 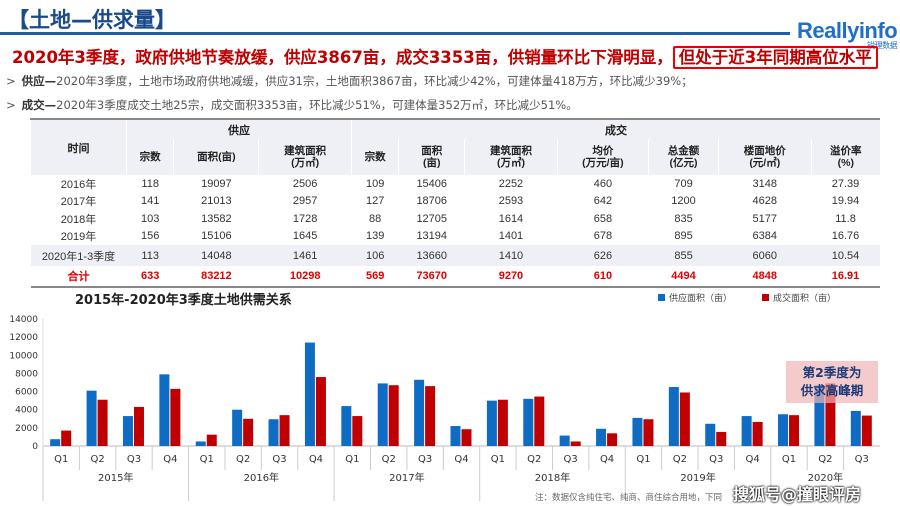 I want to click on table-cell: 1645, so click(x=305, y=236).